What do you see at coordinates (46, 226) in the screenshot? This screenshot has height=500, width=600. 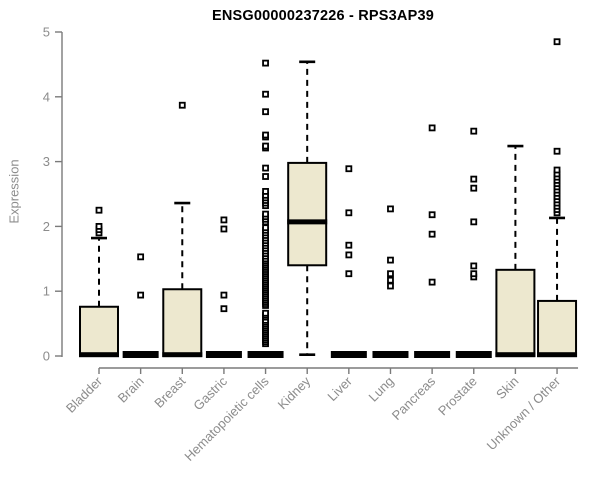 I see `y-tick-label: 2` at bounding box center [46, 226].